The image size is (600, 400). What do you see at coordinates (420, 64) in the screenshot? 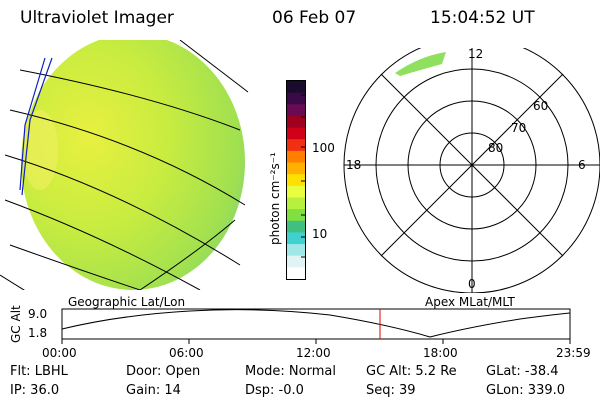
I see `auroral-patch` at bounding box center [420, 64].